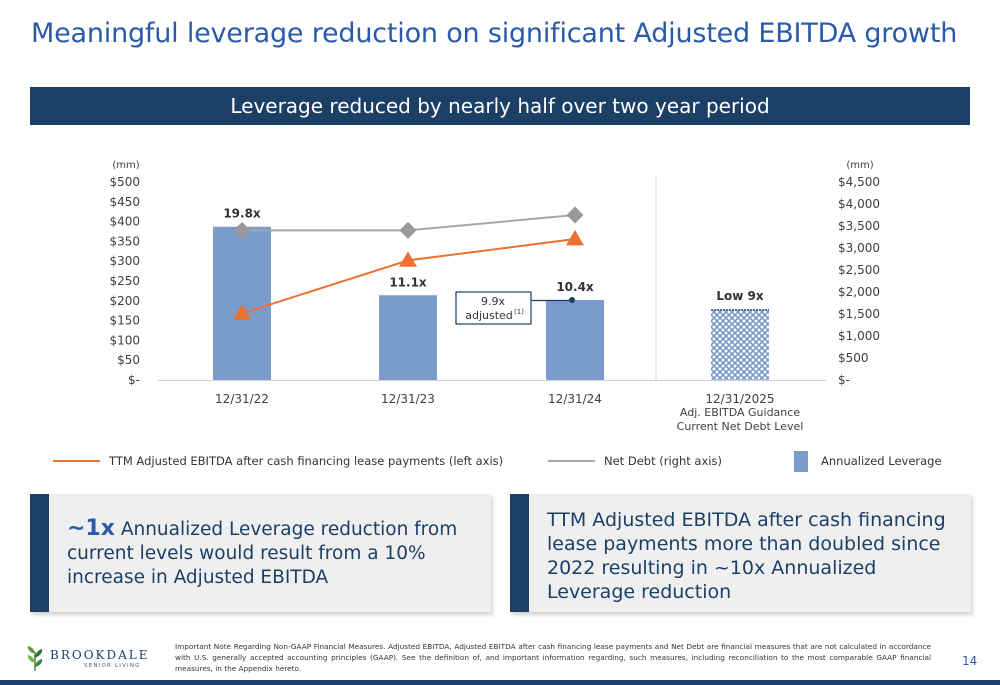  Describe the element at coordinates (242, 399) in the screenshot. I see `x-tick-label: 12/31/22` at that location.